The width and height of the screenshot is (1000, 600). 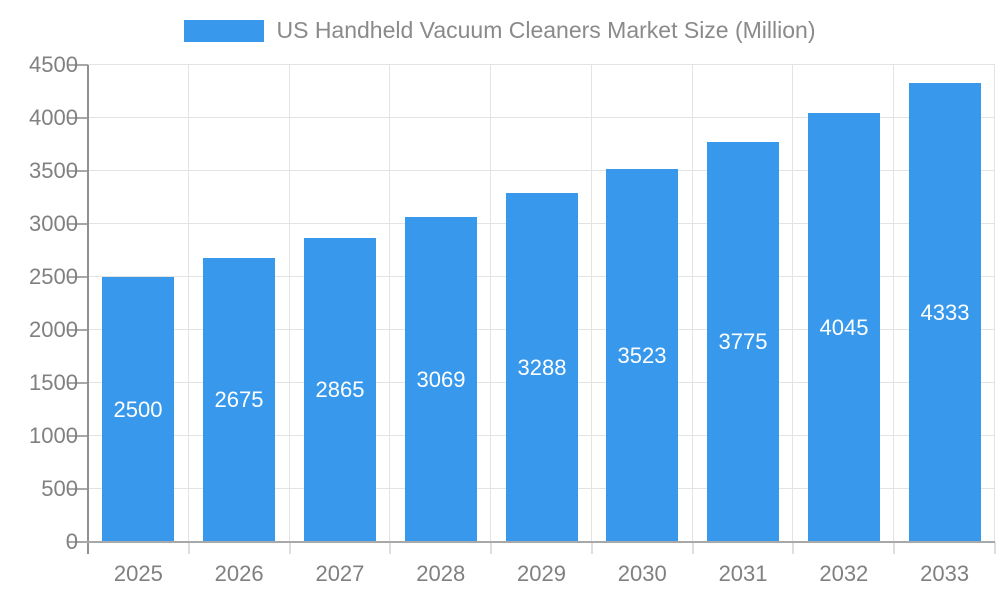 What do you see at coordinates (642, 573) in the screenshot?
I see `x-tick-label: 2030` at bounding box center [642, 573].